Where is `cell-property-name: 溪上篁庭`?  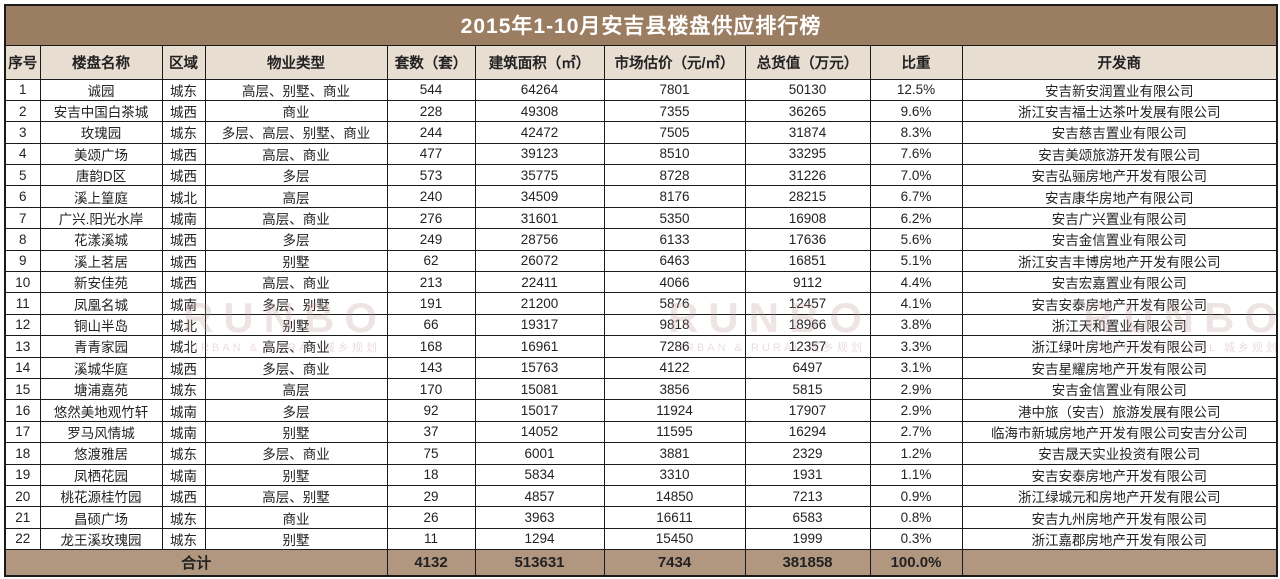
cell-property-name: 溪上篁庭 is located at coordinates (101, 196).